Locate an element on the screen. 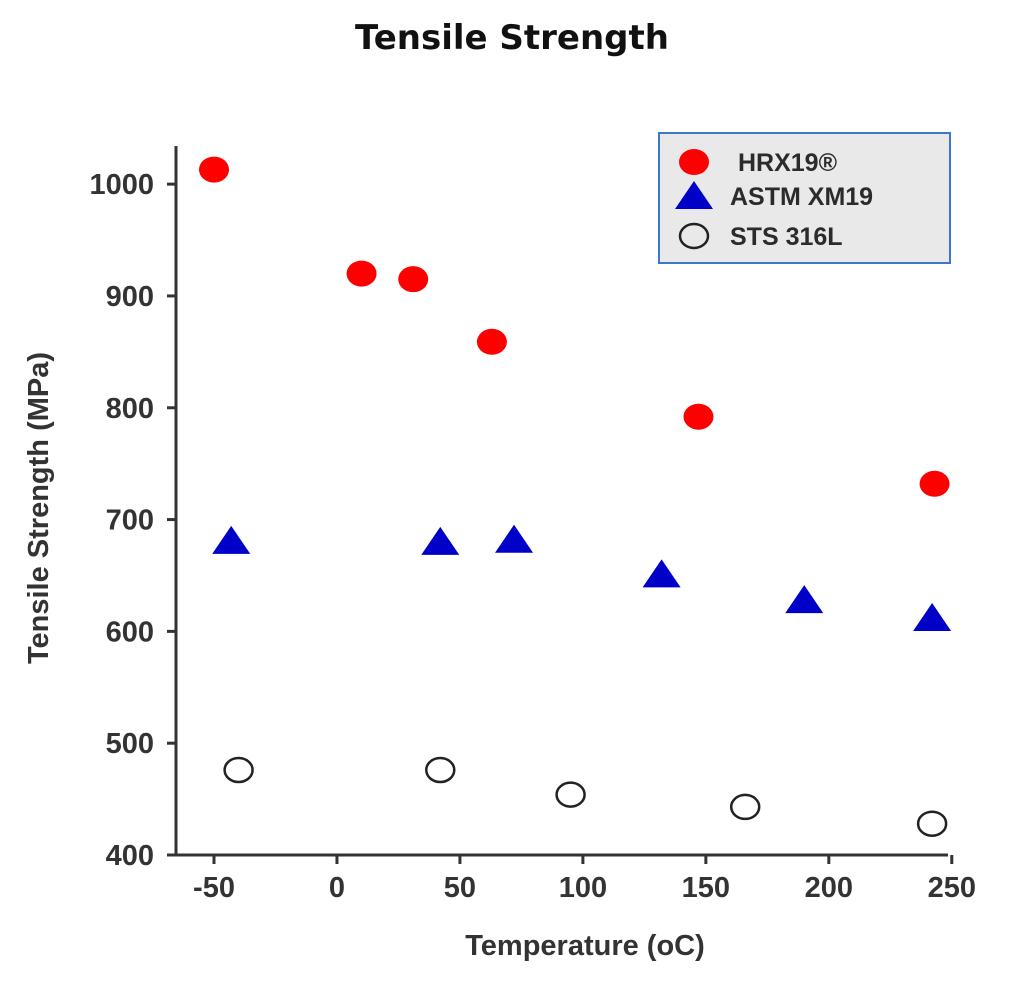  legend-box is located at coordinates (804, 198).